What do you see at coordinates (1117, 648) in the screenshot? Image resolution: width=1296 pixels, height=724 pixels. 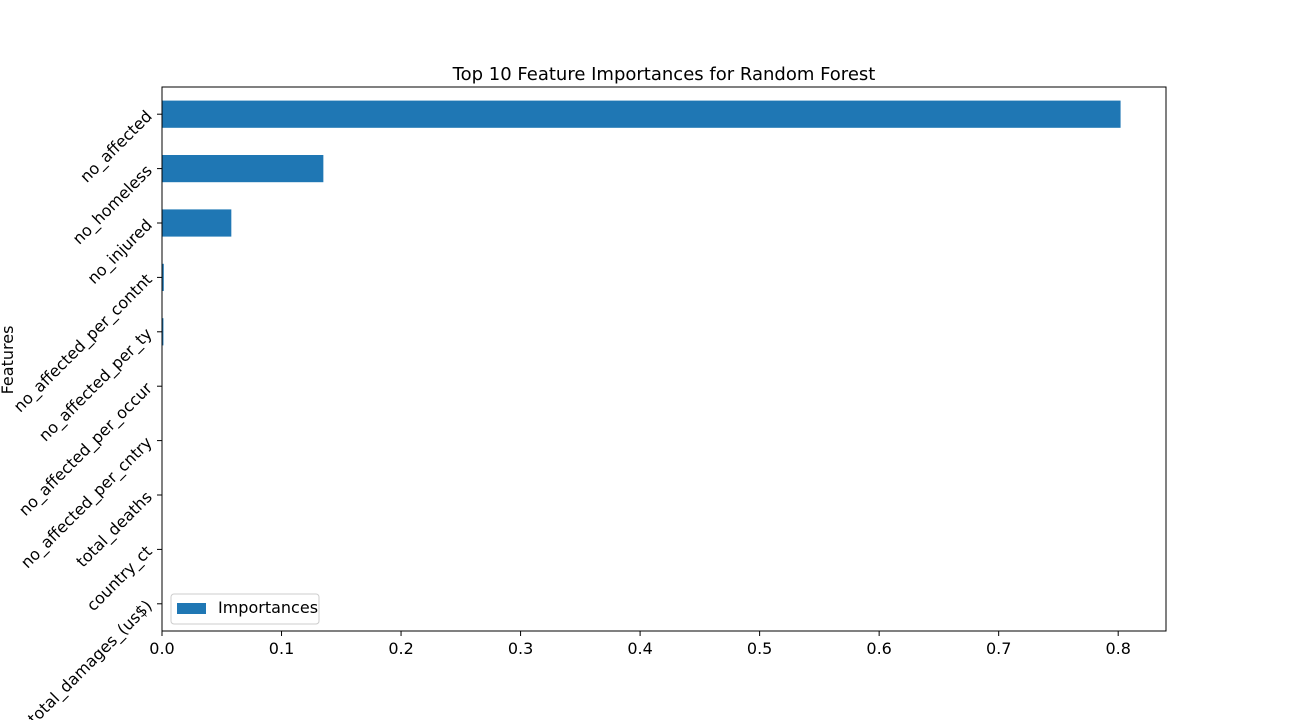 I see `x-tick-label: 0.8` at bounding box center [1117, 648].